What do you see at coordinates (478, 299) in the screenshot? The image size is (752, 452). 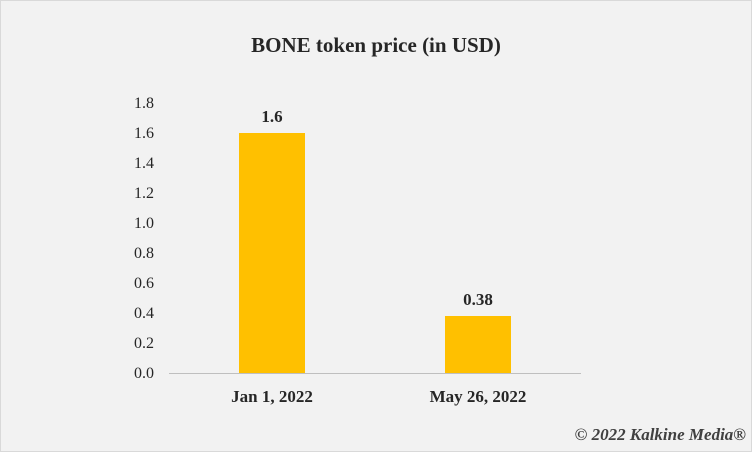 I see `data-label: 0.38` at bounding box center [478, 299].